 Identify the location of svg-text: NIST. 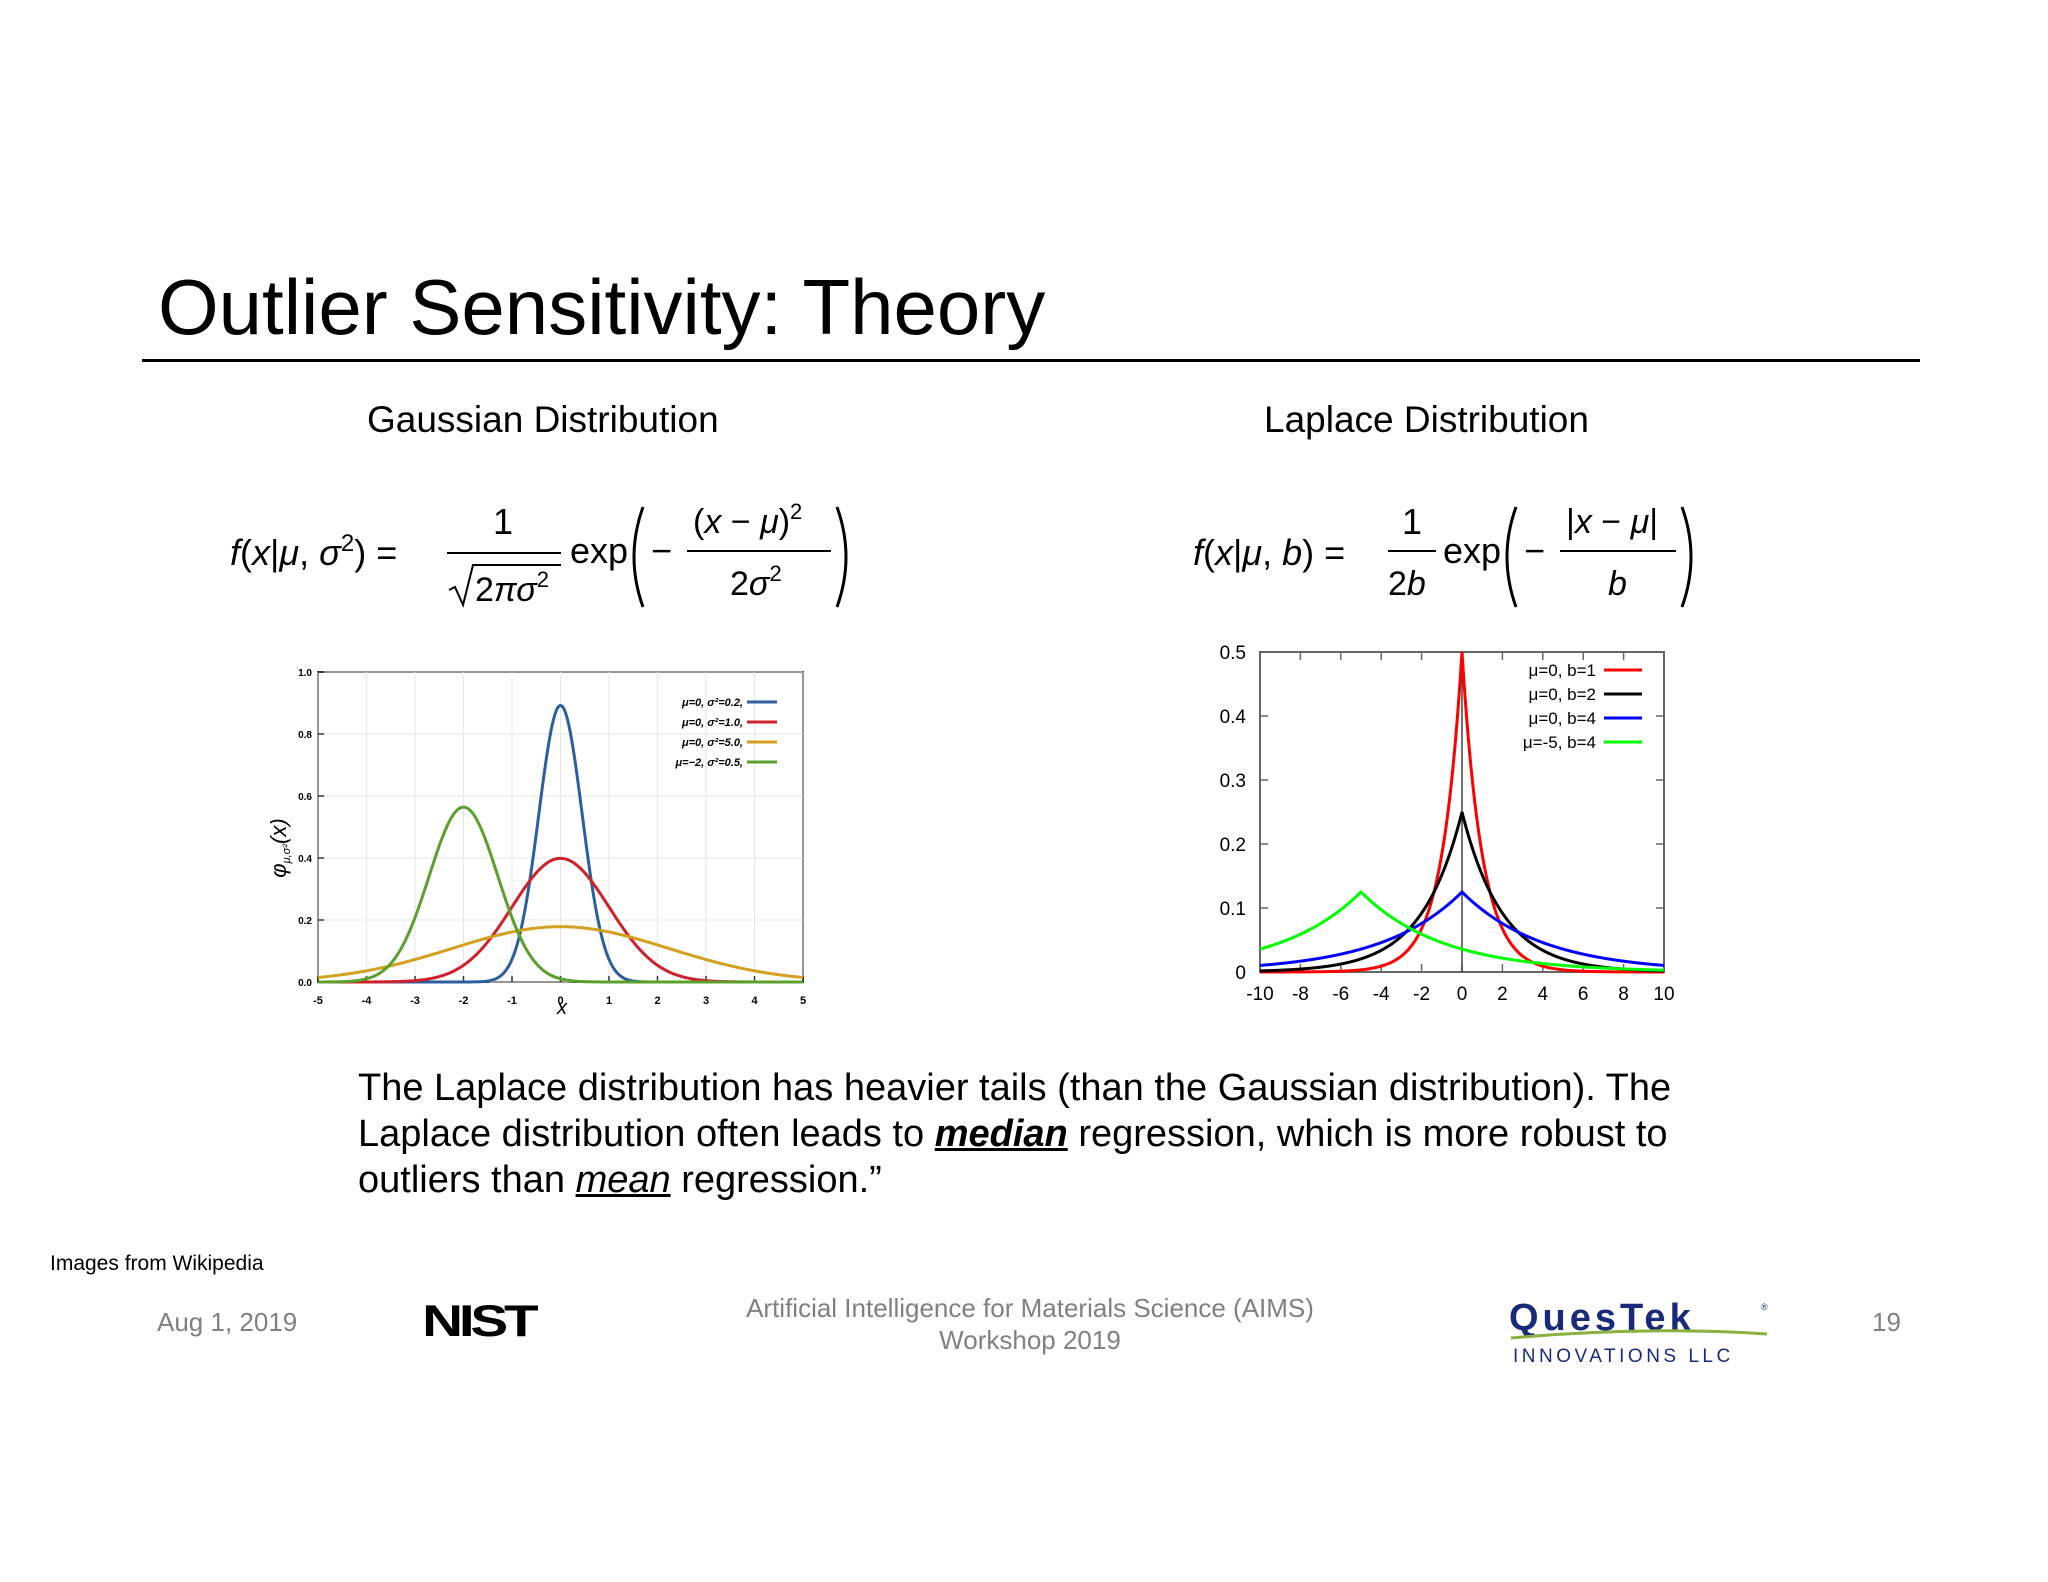
(480, 1323).